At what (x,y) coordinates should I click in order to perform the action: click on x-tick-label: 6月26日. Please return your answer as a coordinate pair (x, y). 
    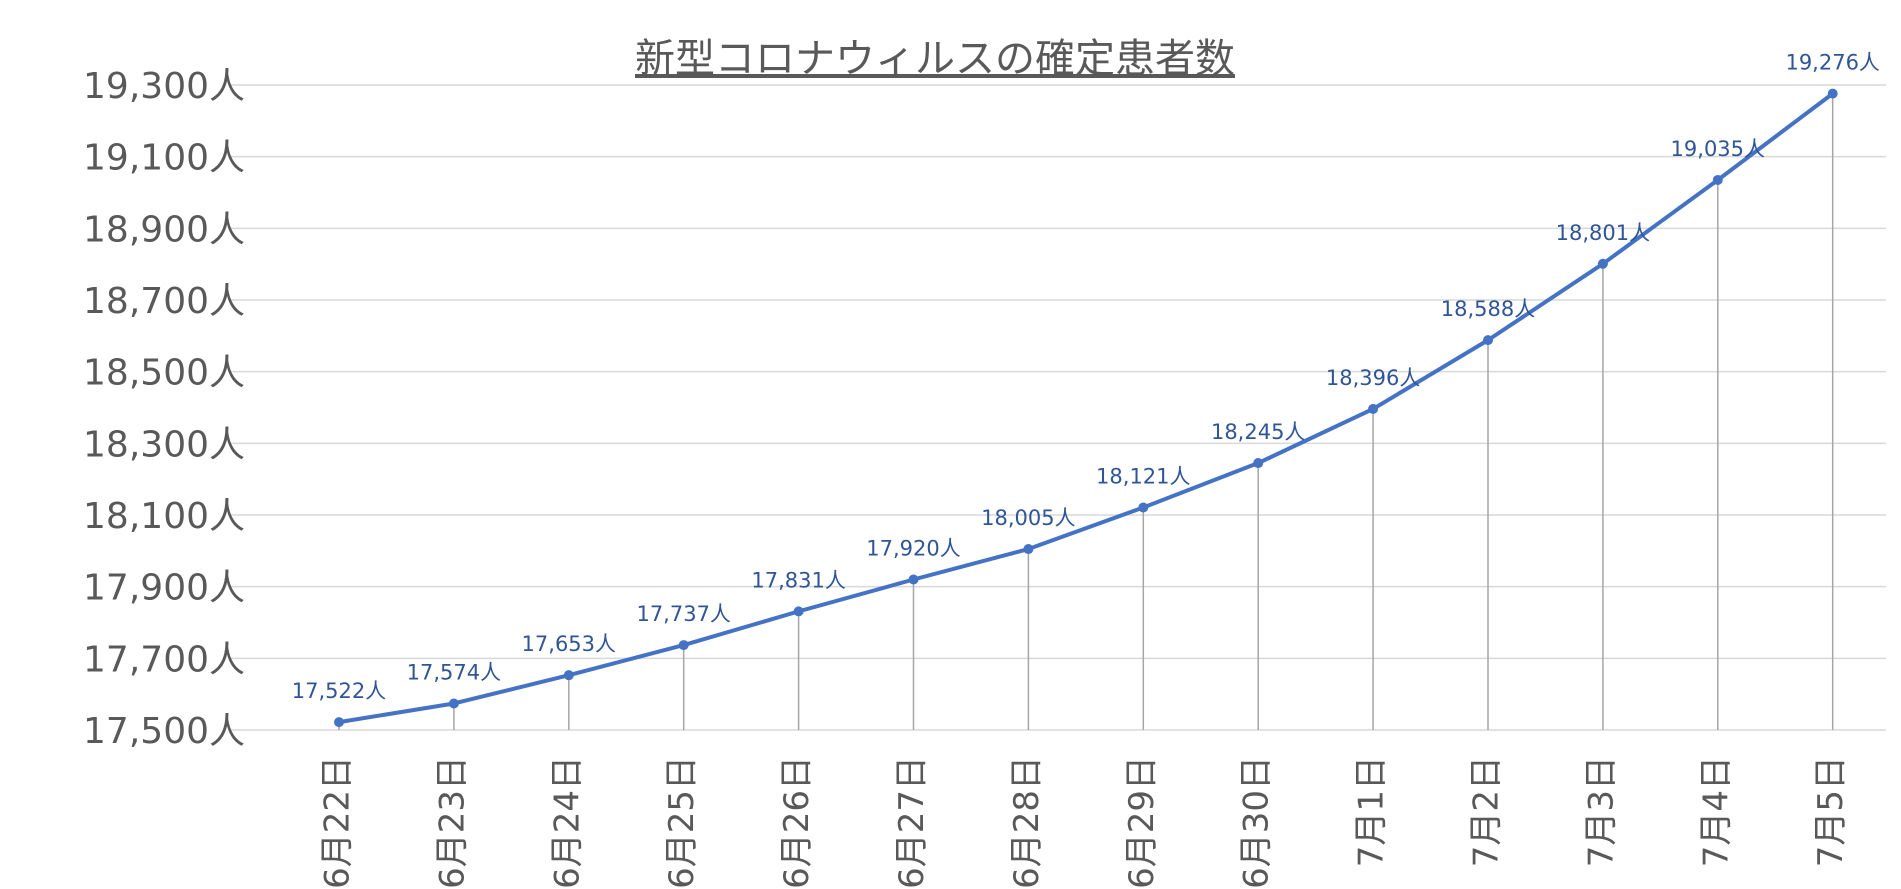
    Looking at the image, I should click on (797, 822).